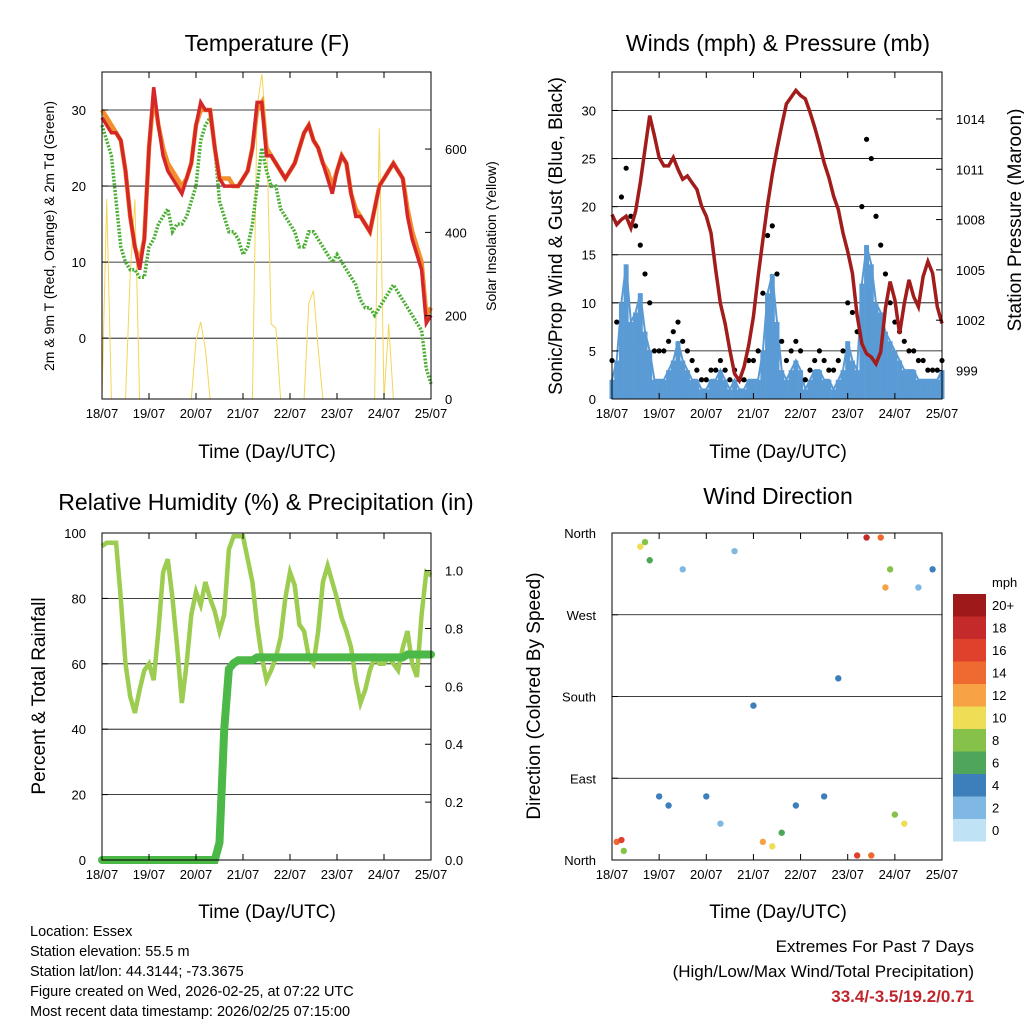 The width and height of the screenshot is (1024, 1024). What do you see at coordinates (267, 452) in the screenshot?
I see `temperature-xlabel: Time (Day/UTC)` at bounding box center [267, 452].